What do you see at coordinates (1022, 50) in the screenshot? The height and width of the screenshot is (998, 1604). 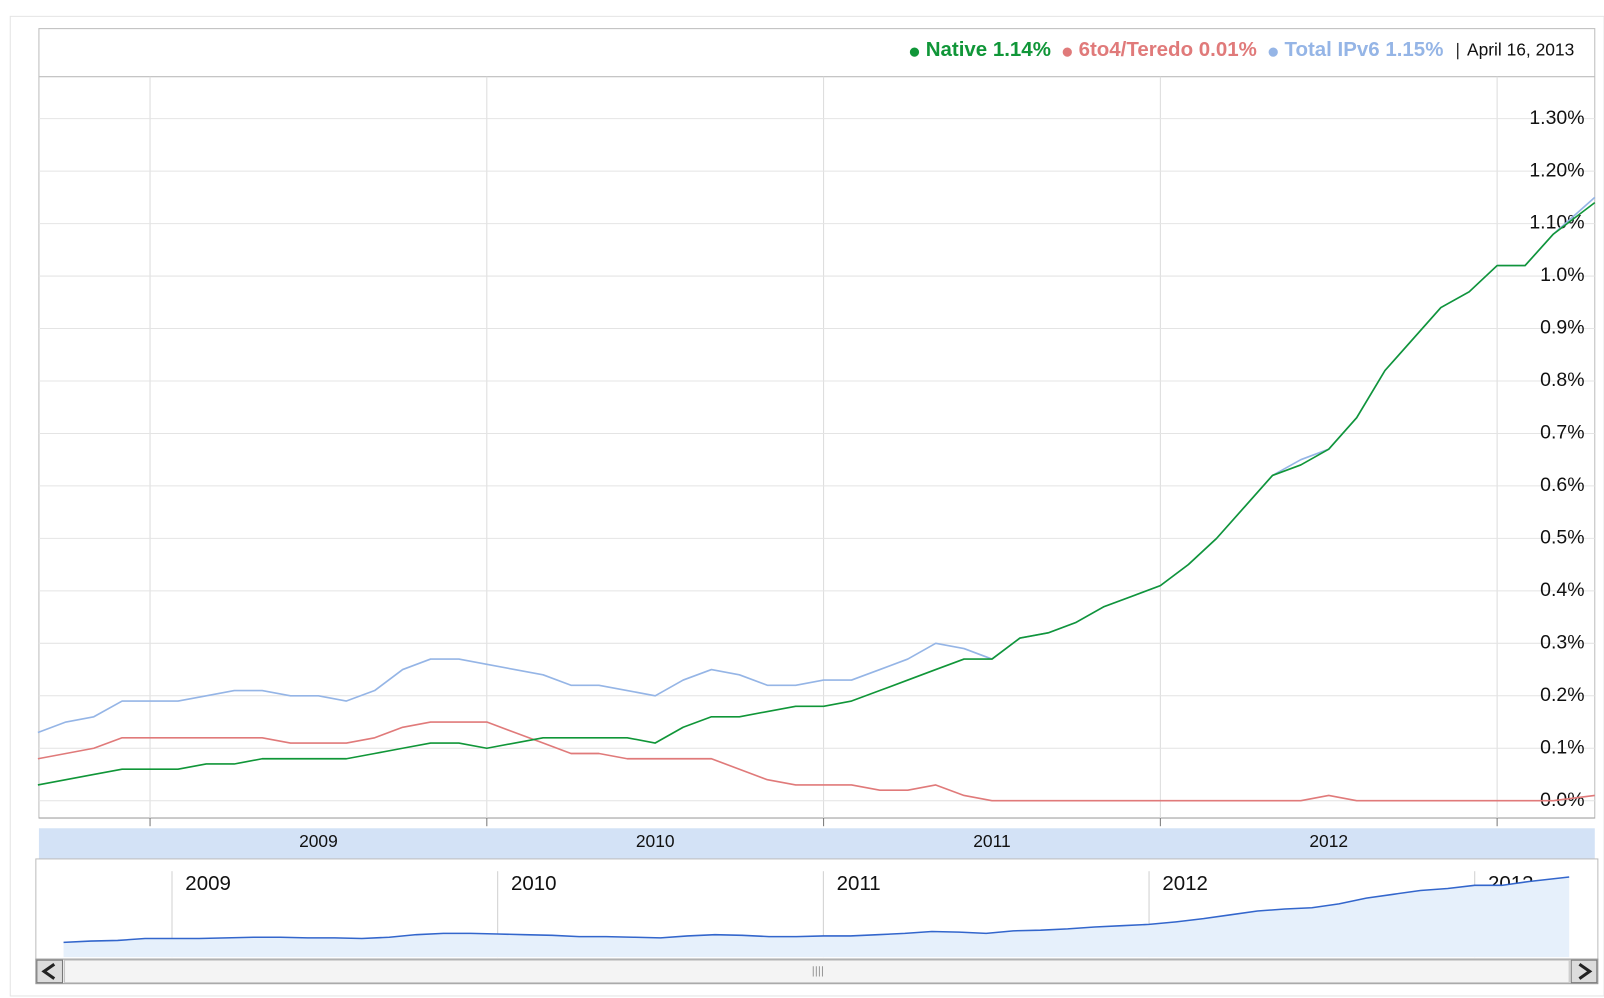 I see `legend-value: 1.14%` at bounding box center [1022, 50].